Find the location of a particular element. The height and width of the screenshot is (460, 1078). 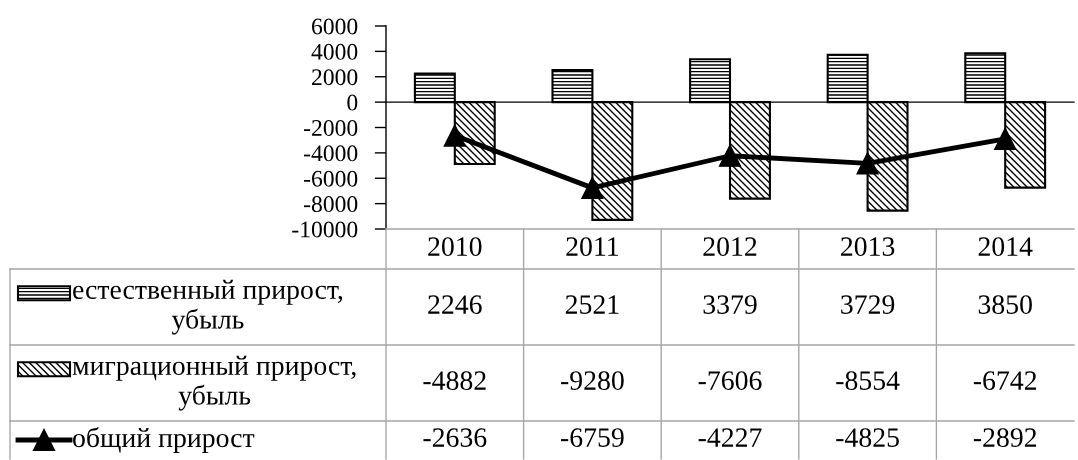

y-tick-label: -8000 is located at coordinates (331, 204).